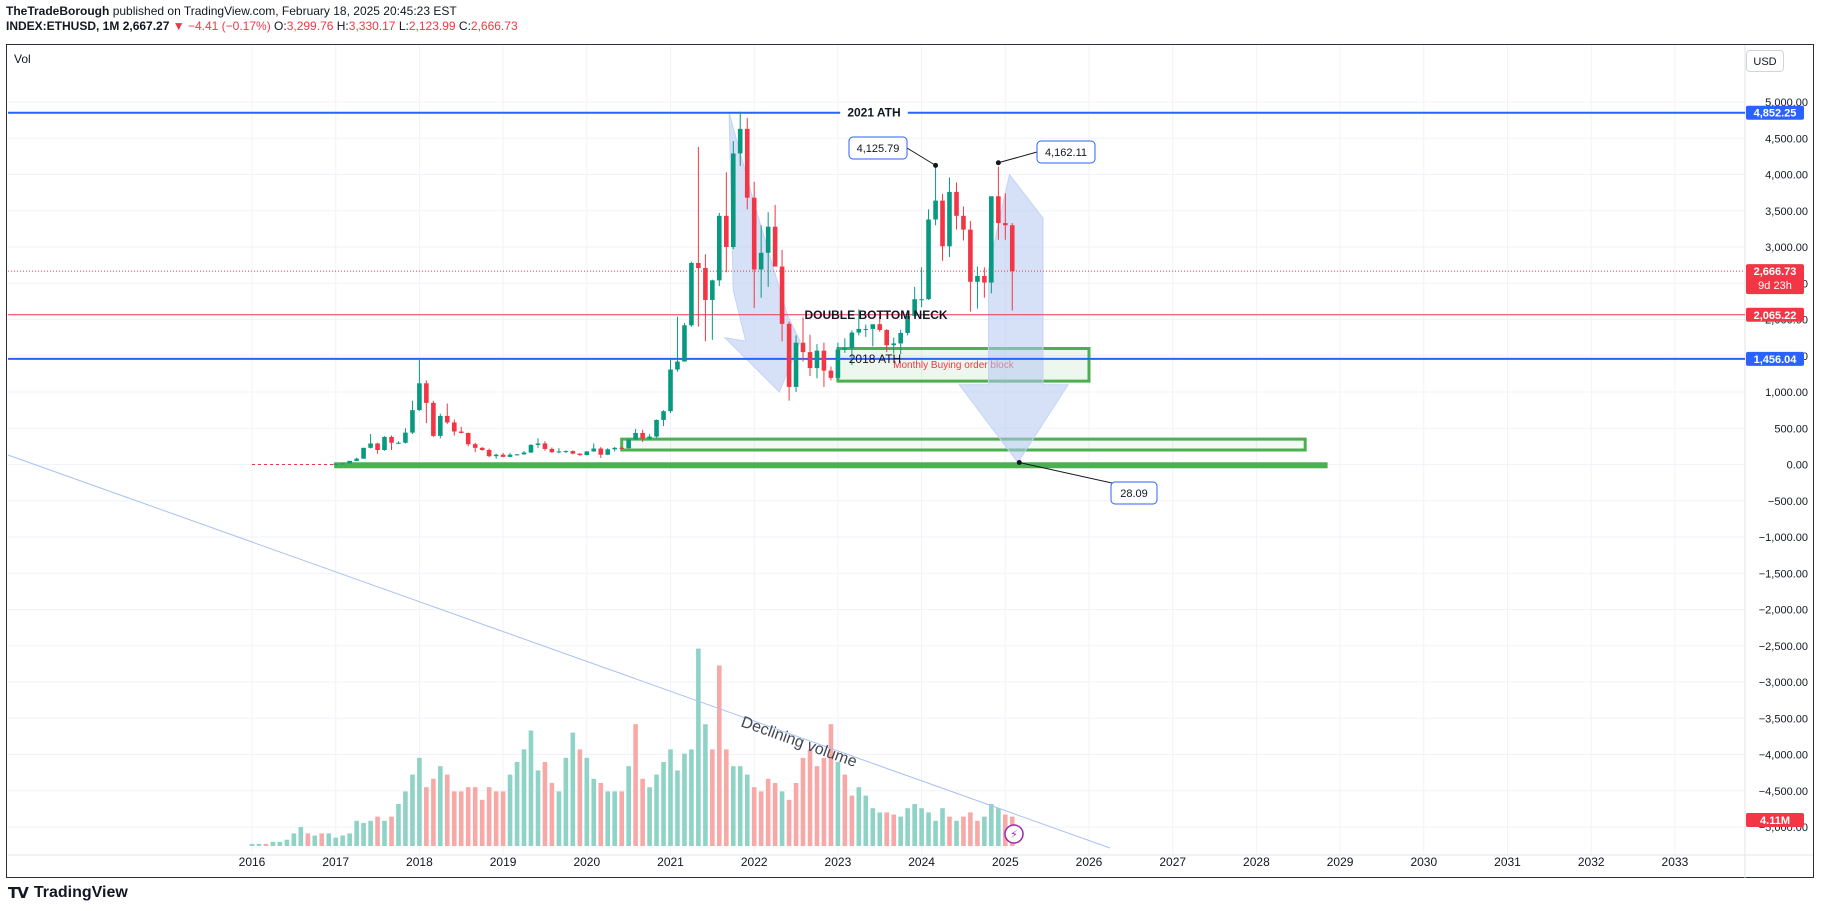 This screenshot has height=911, width=1821. Describe the element at coordinates (1256, 862) in the screenshot. I see `x-tick-label: 2028` at that location.